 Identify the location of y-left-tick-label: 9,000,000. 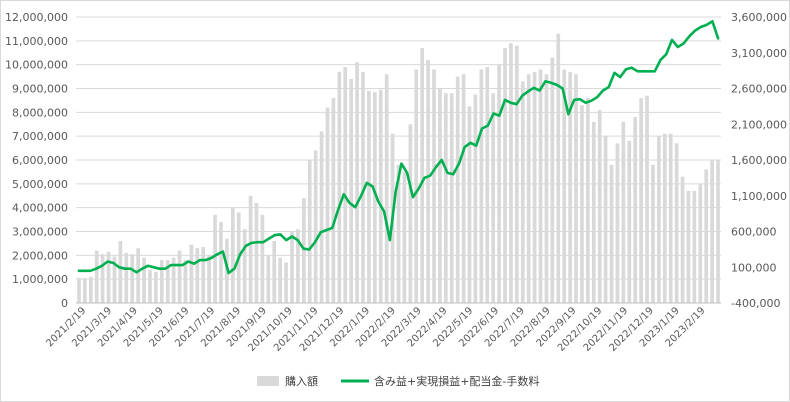
(40, 89).